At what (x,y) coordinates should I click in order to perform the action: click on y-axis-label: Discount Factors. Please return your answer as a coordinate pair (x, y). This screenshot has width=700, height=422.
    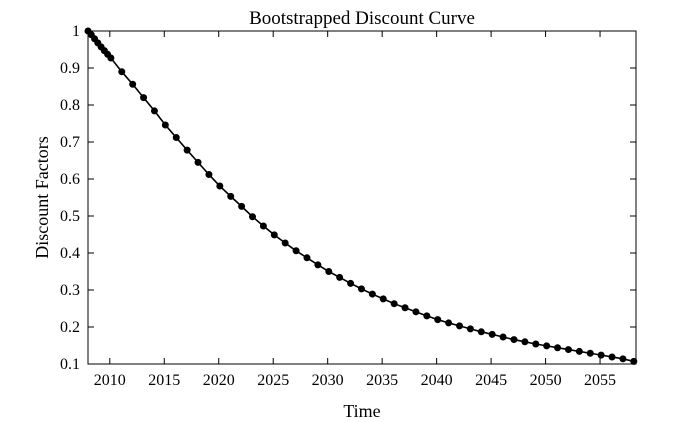
    Looking at the image, I should click on (42, 197).